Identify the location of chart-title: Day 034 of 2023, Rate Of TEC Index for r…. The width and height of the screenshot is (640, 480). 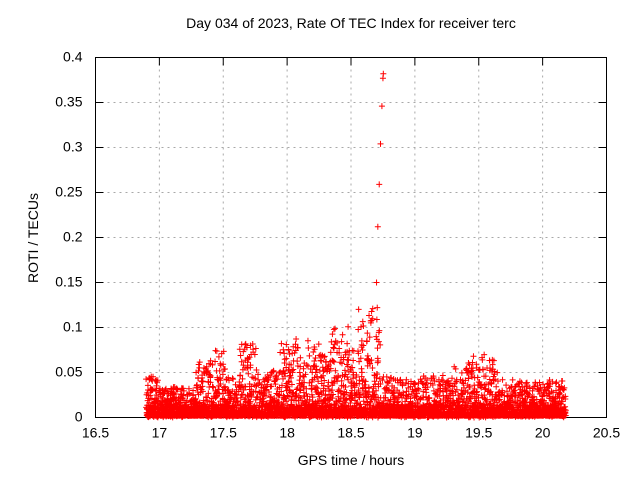
(351, 23).